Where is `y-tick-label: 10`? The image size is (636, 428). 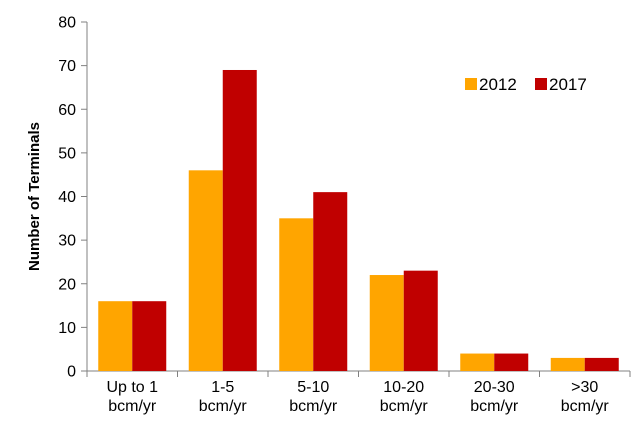 y-tick-label: 10 is located at coordinates (67, 328).